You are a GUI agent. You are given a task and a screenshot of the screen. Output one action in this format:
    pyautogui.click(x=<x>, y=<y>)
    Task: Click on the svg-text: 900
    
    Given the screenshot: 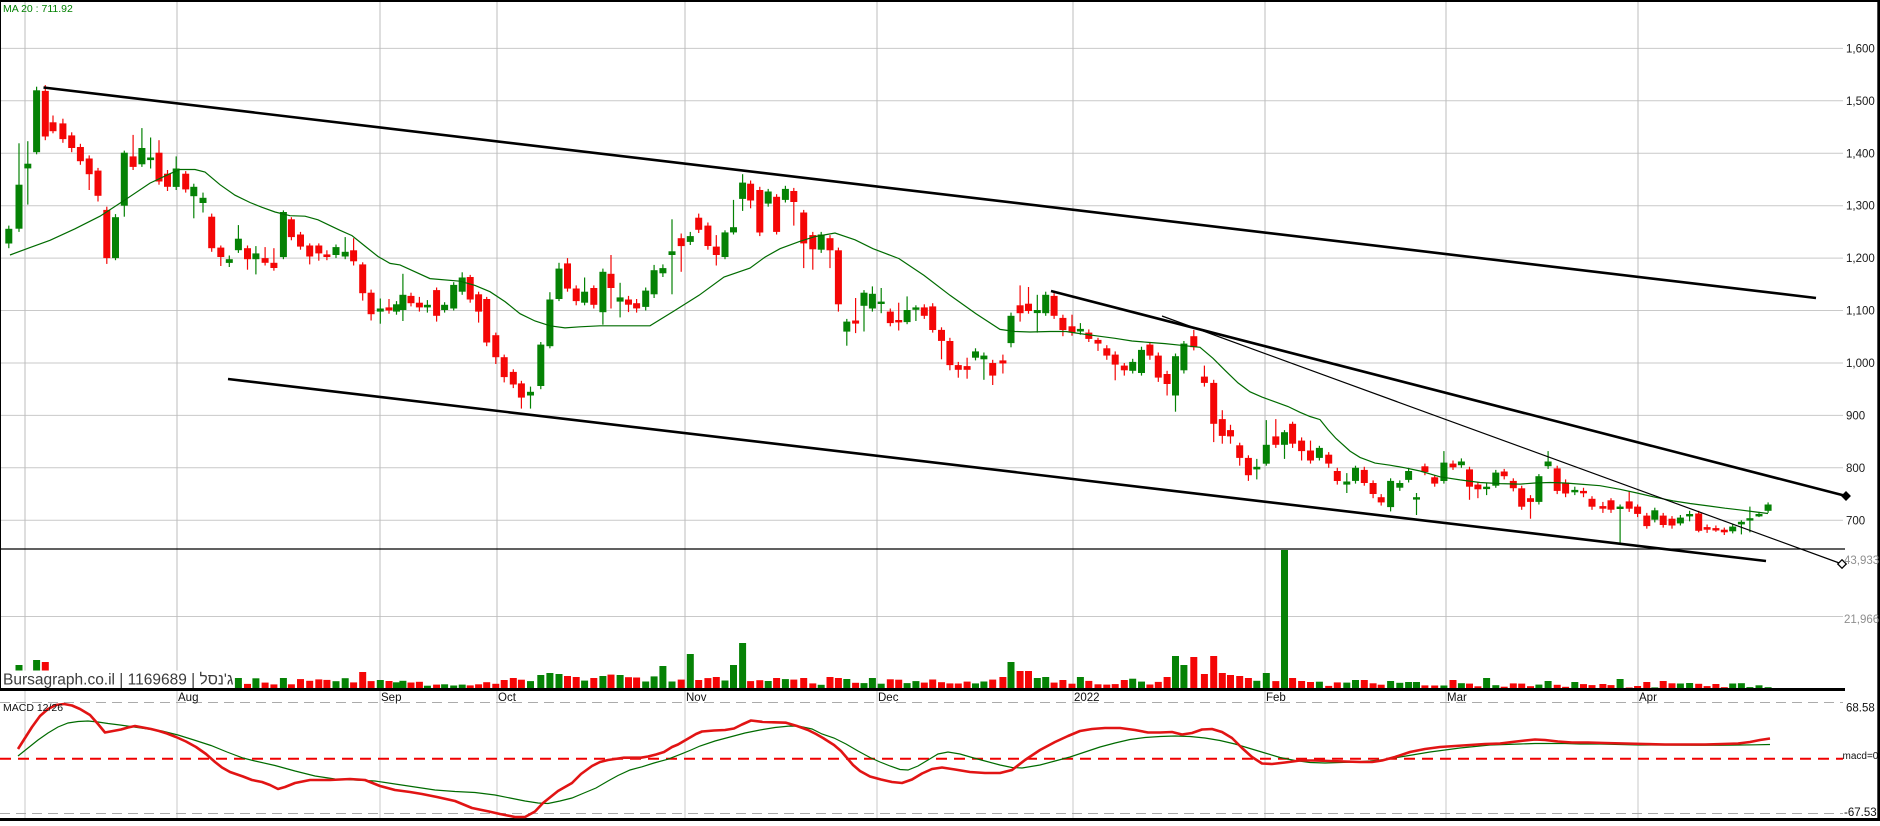 What is the action you would take?
    pyautogui.click(x=1855, y=416)
    